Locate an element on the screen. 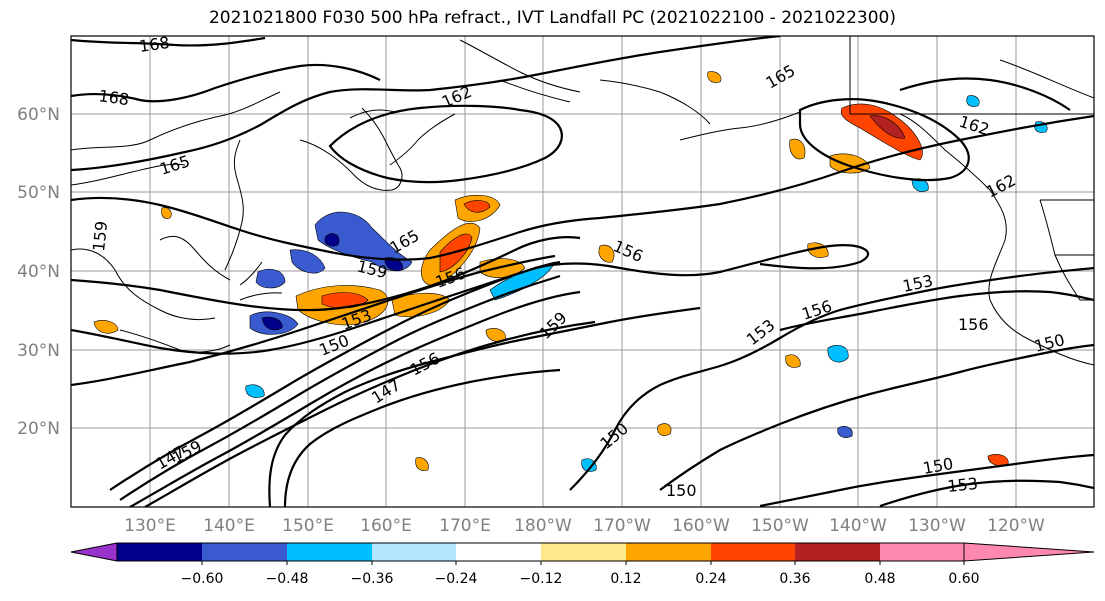 The height and width of the screenshot is (601, 1105). lat-label: 30°N is located at coordinates (38, 351).